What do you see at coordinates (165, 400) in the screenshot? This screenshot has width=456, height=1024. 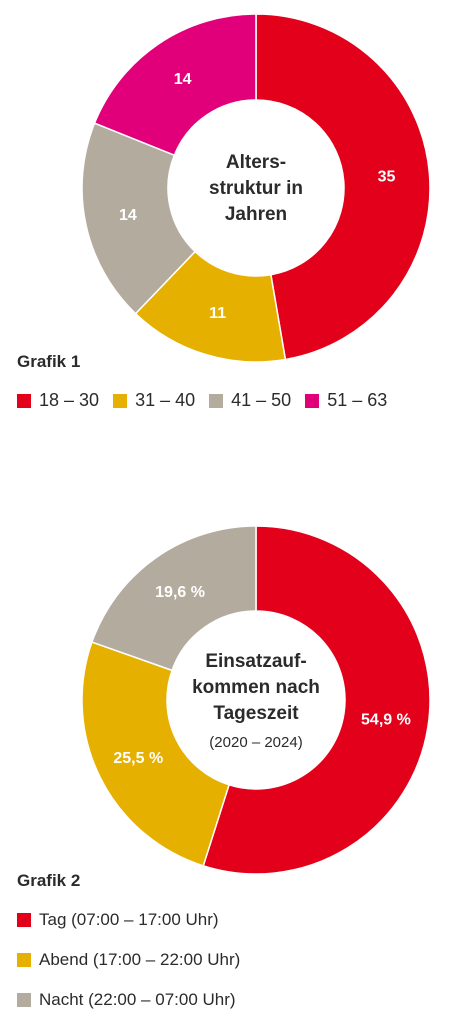 I see `legend-label: 31 – 40` at bounding box center [165, 400].